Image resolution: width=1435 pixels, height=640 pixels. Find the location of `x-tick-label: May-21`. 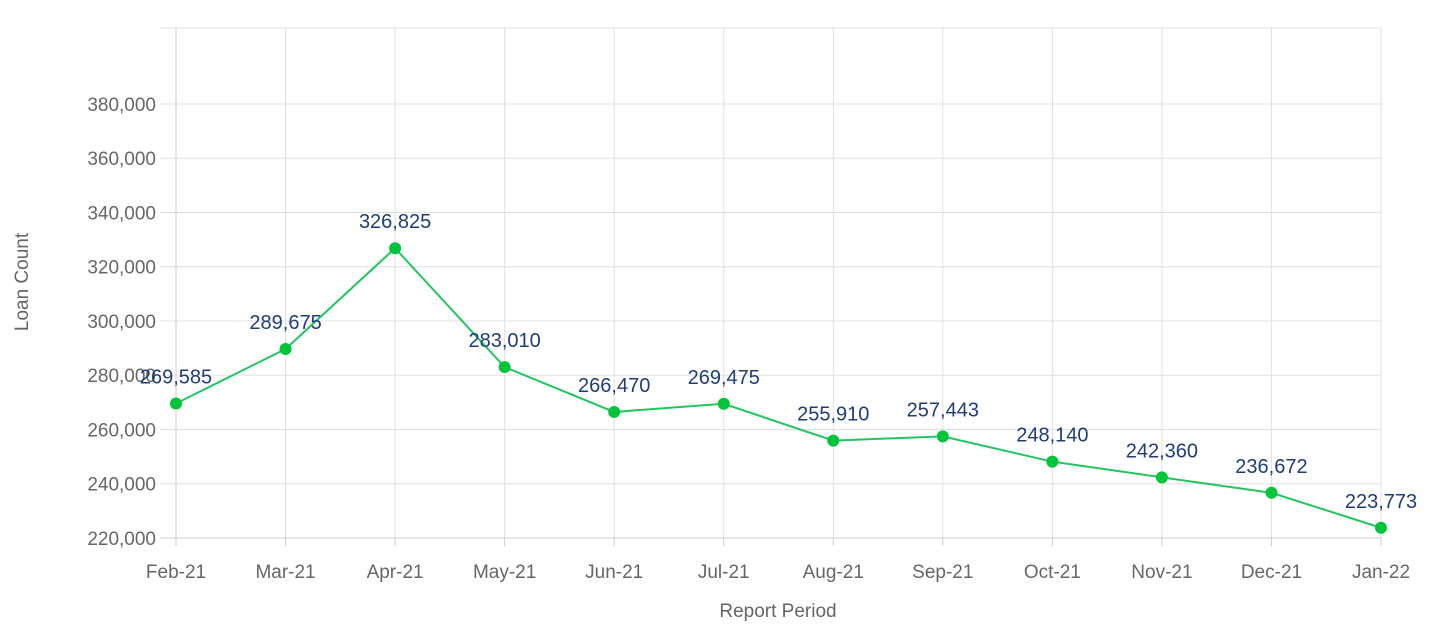

x-tick-label: May-21 is located at coordinates (504, 572).